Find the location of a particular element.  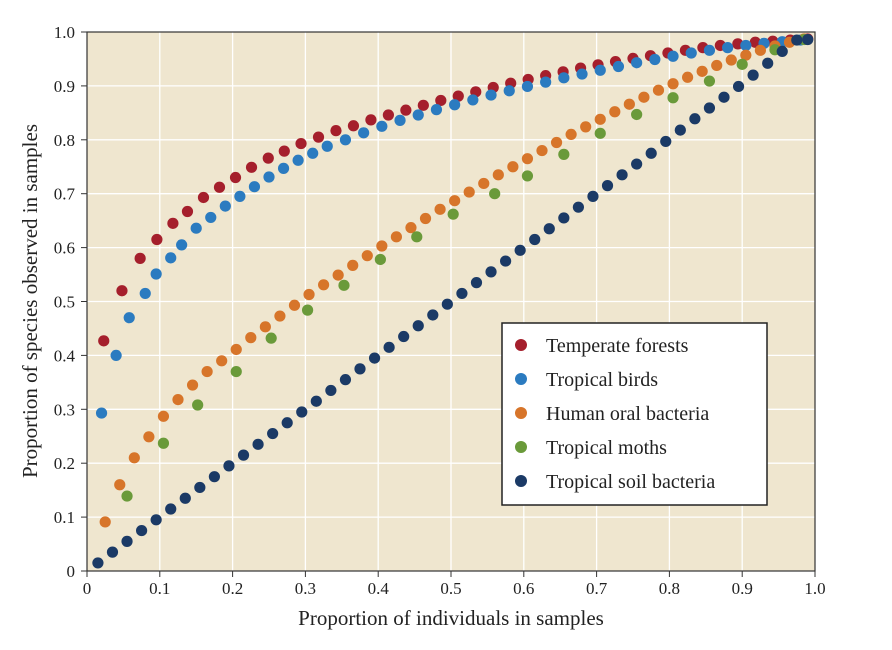

y-tick-label: 0.3 is located at coordinates (64, 409).